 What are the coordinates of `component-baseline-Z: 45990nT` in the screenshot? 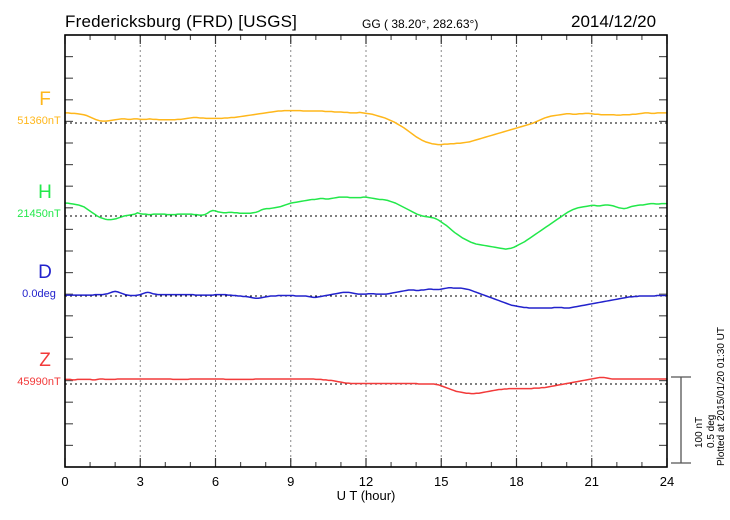 It's located at (39, 382).